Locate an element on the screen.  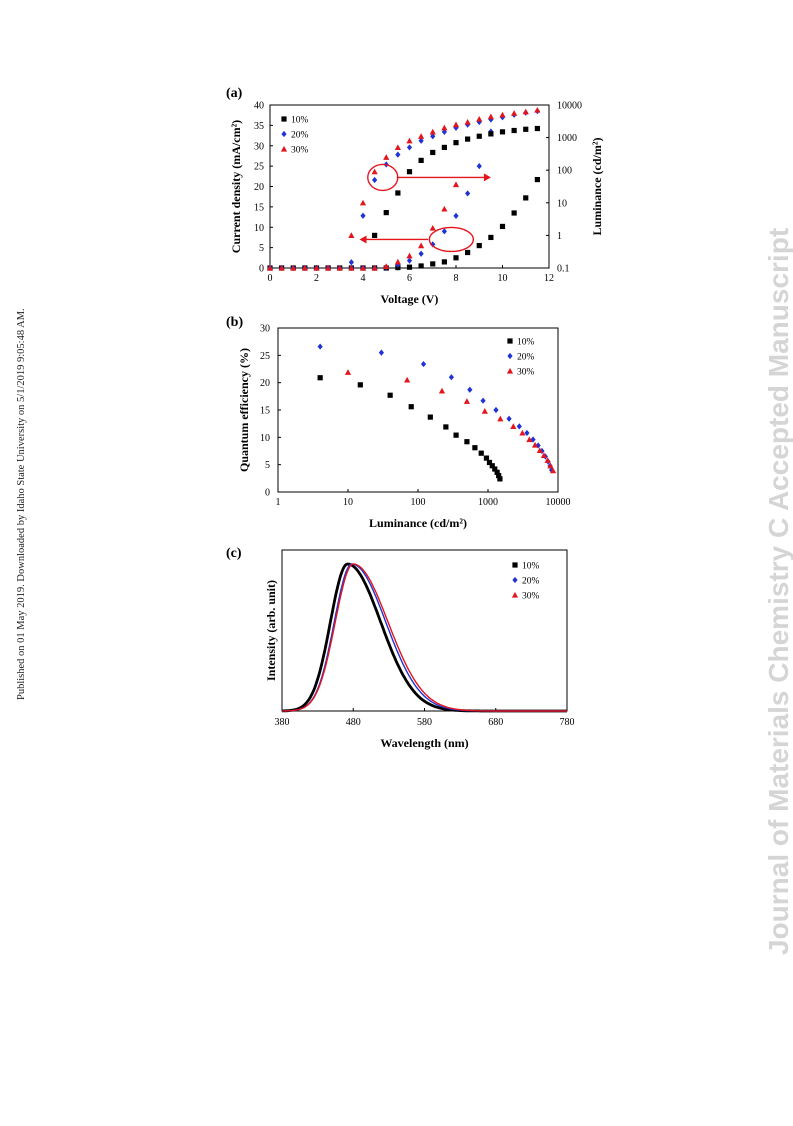
panel-b-label: (b) is located at coordinates (234, 322).